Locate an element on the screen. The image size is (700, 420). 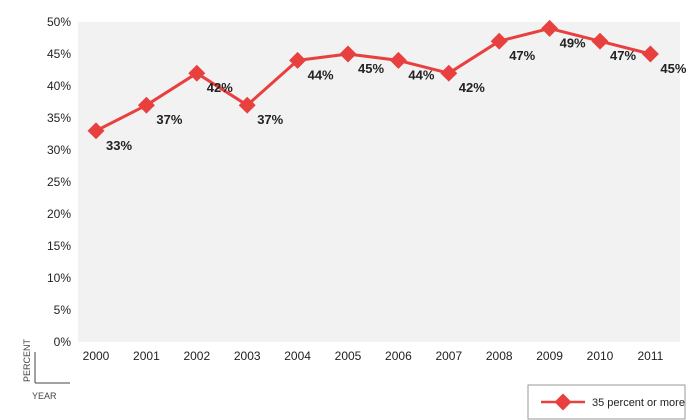
y-axis-label: PERCENT is located at coordinates (27, 360).